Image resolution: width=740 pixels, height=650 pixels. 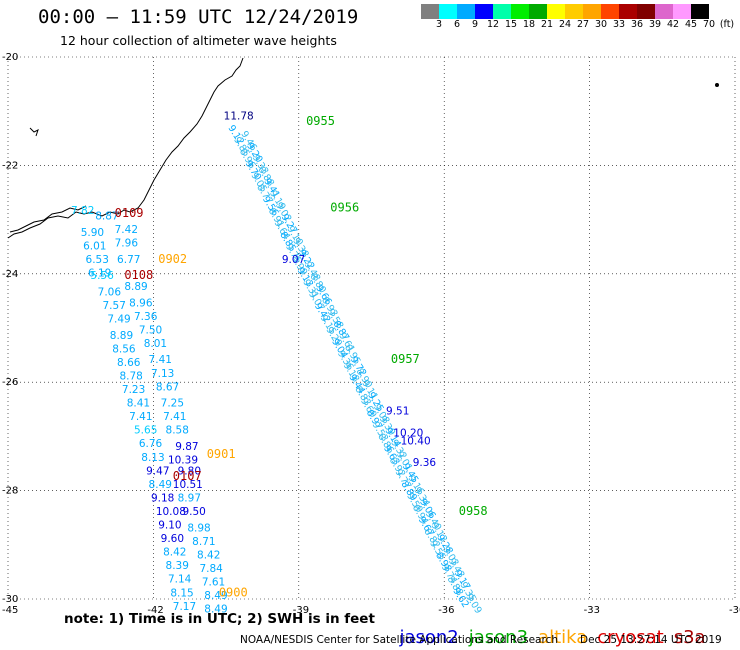 I want to click on coastline-island, so click(x=34, y=132).